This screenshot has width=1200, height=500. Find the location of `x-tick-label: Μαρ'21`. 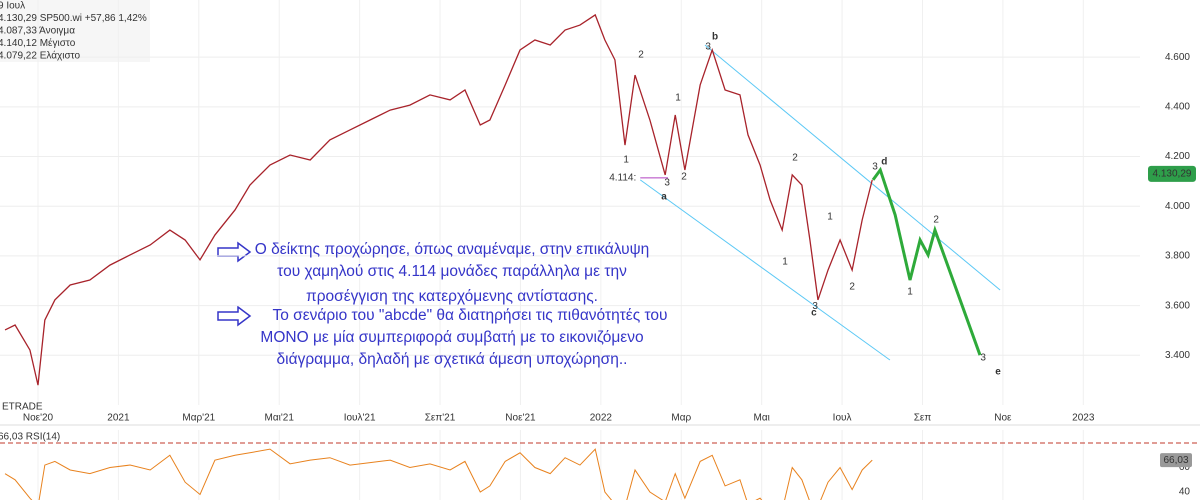

x-tick-label: Μαρ'21 is located at coordinates (198, 418).